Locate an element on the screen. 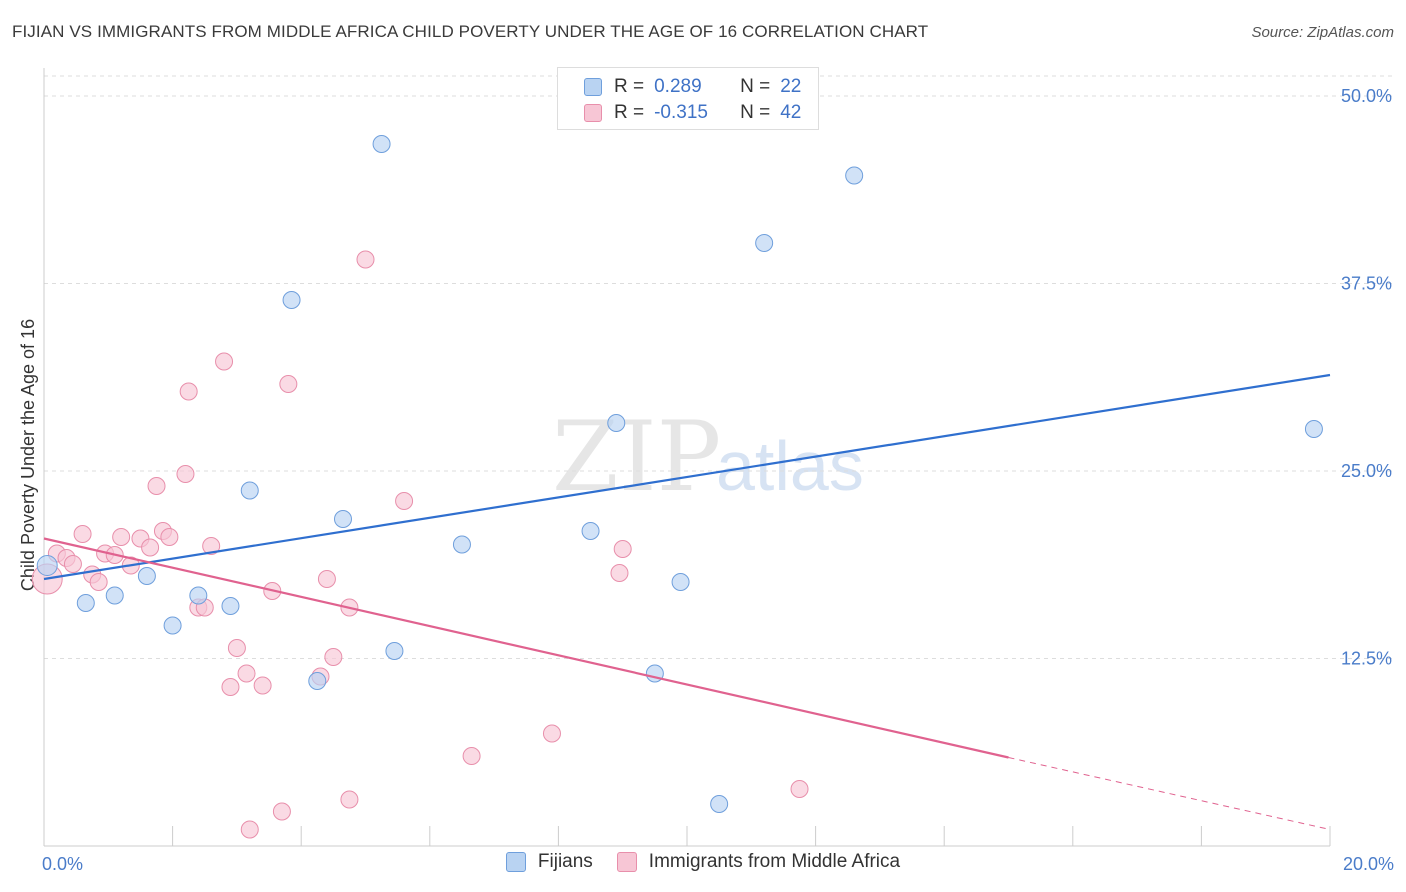 The image size is (1406, 892). correlation-legend: R = 0.289 N = 22 R = -0.315 N = 42 is located at coordinates (688, 98).